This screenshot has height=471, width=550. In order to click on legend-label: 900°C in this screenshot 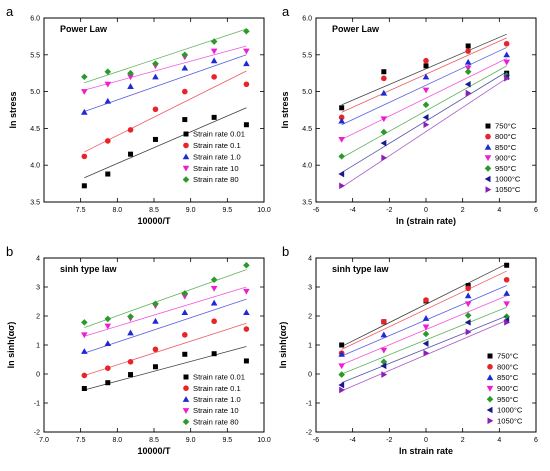, I will do `click(506, 157)`.